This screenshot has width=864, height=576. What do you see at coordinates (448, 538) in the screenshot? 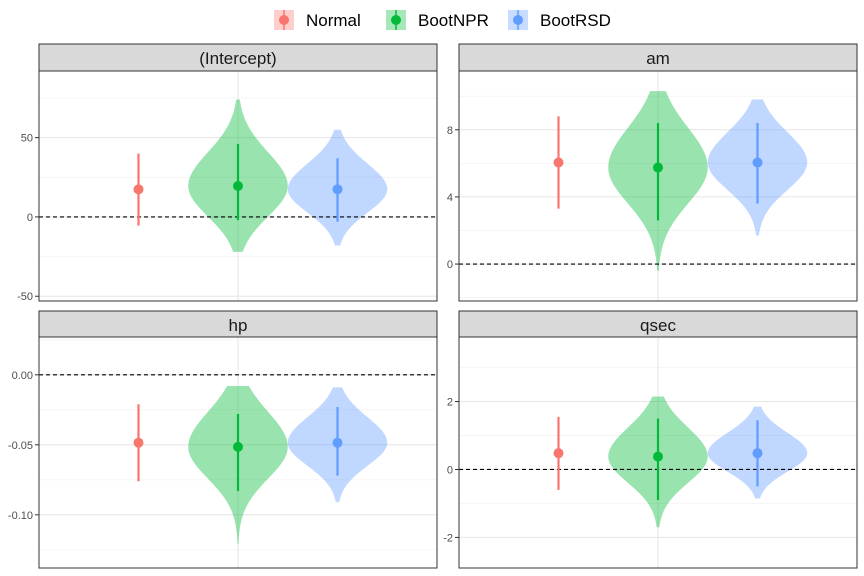
I see `y-tick-label: -2` at bounding box center [448, 538].